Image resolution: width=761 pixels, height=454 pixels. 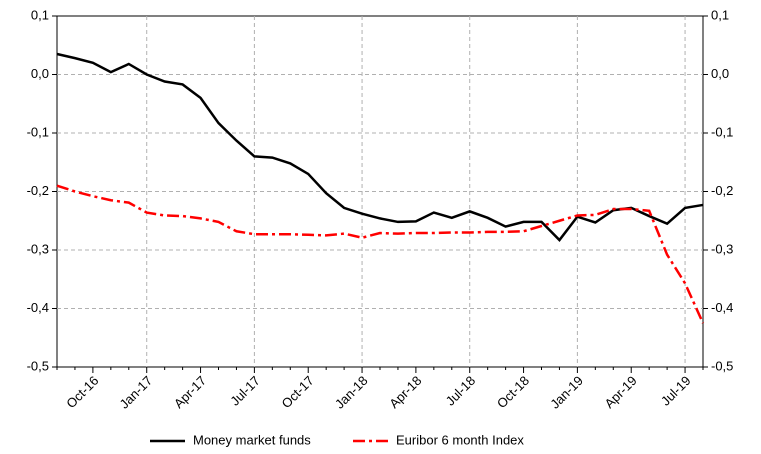 What do you see at coordinates (38, 307) in the screenshot?
I see `y-tick-label: -0,4` at bounding box center [38, 307].